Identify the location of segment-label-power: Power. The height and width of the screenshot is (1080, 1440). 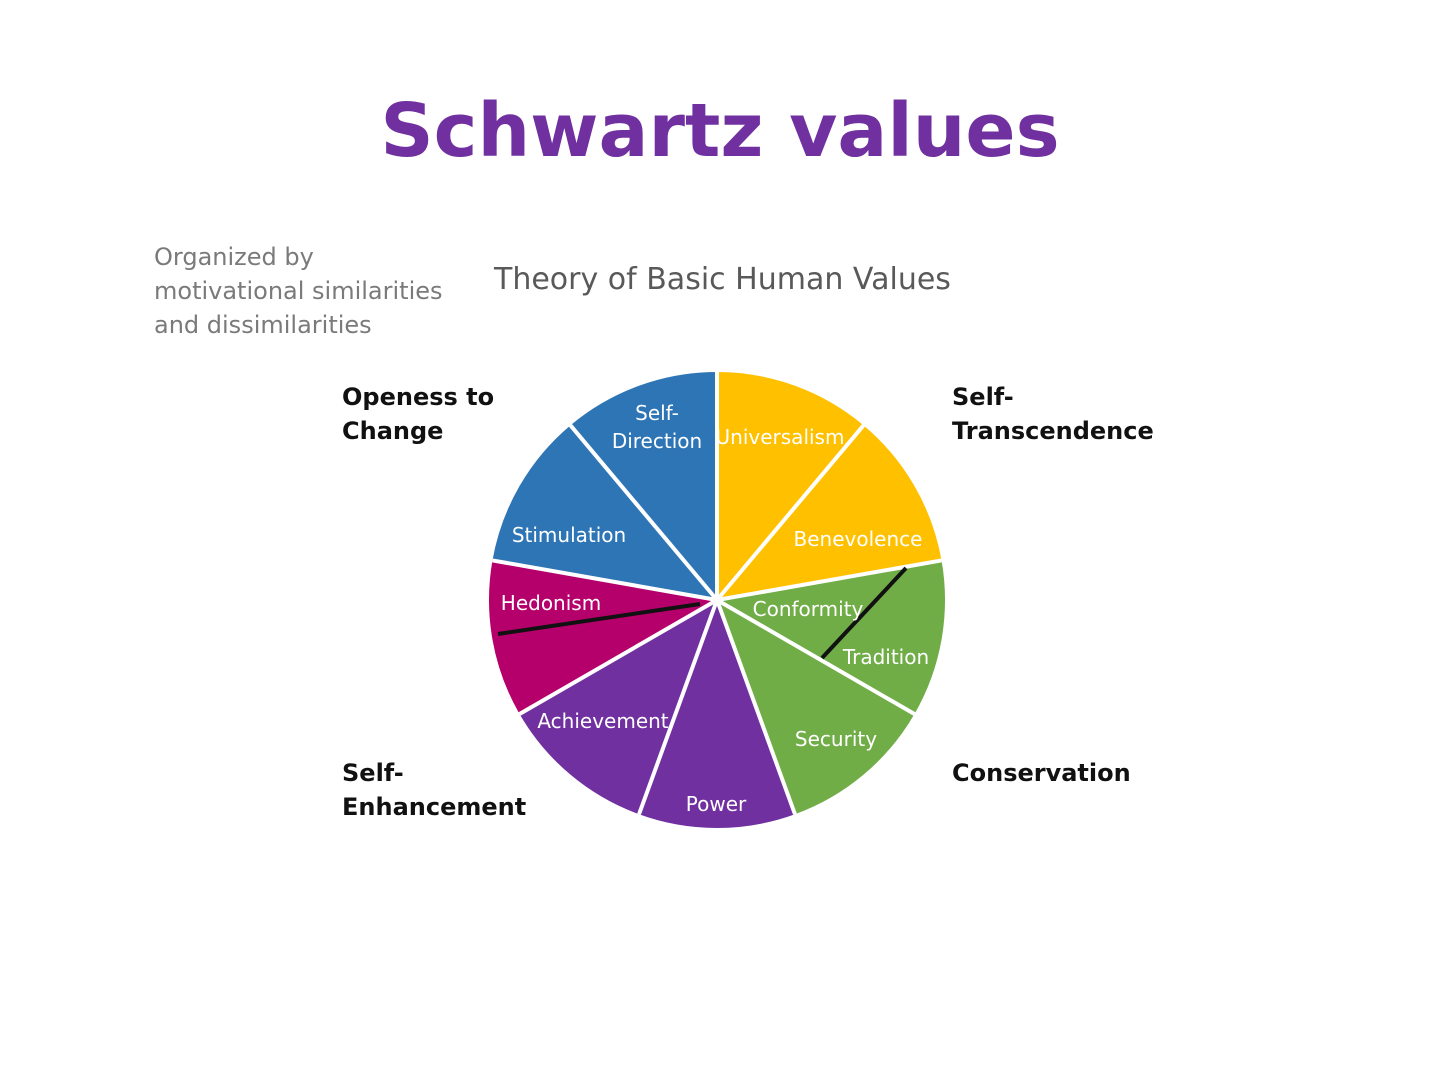
(716, 804).